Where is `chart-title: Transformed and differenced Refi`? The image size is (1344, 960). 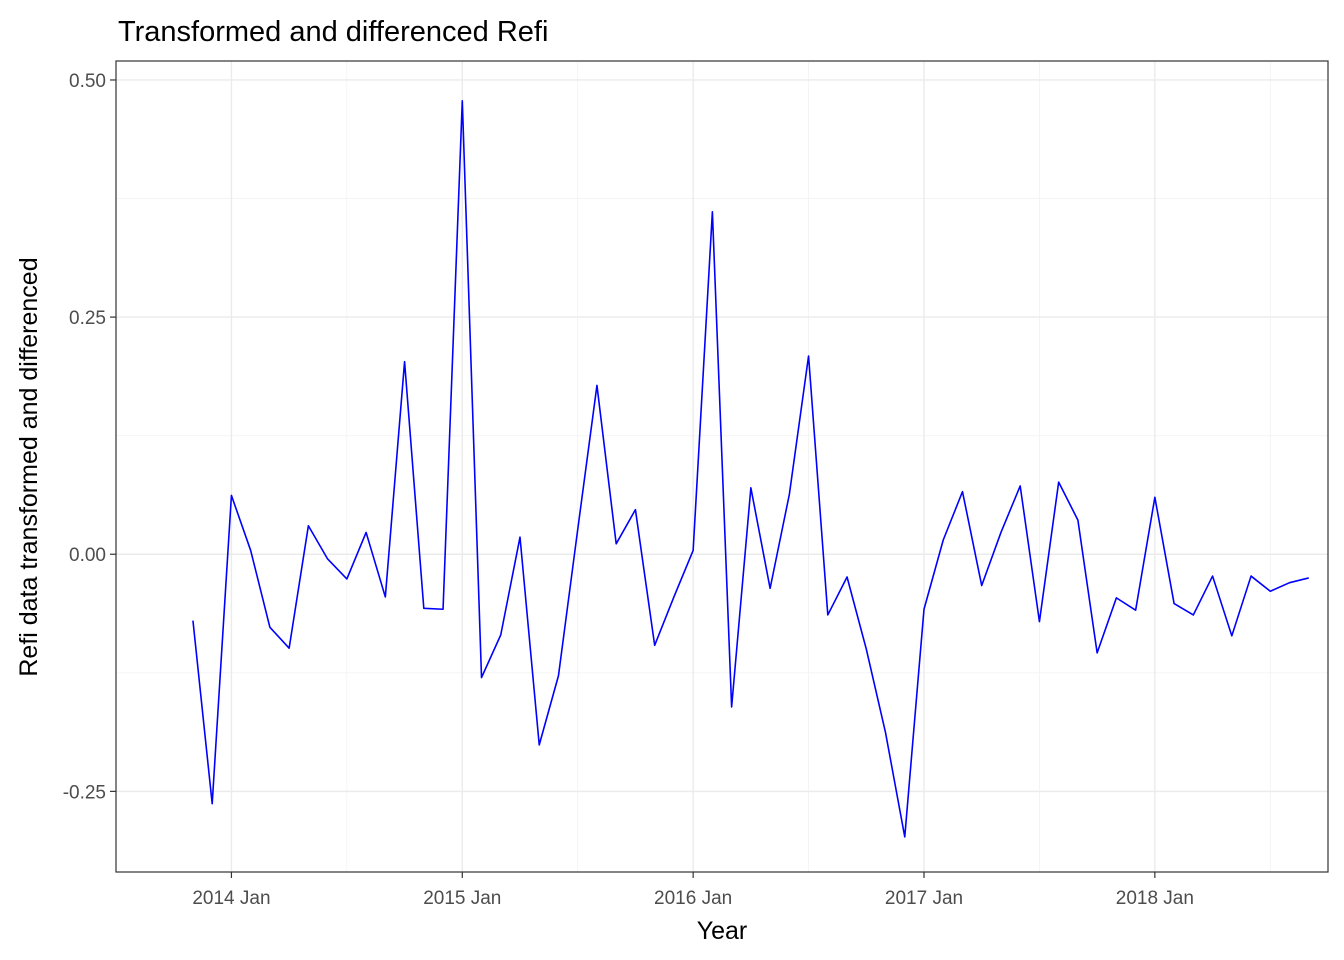 chart-title: Transformed and differenced Refi is located at coordinates (333, 32).